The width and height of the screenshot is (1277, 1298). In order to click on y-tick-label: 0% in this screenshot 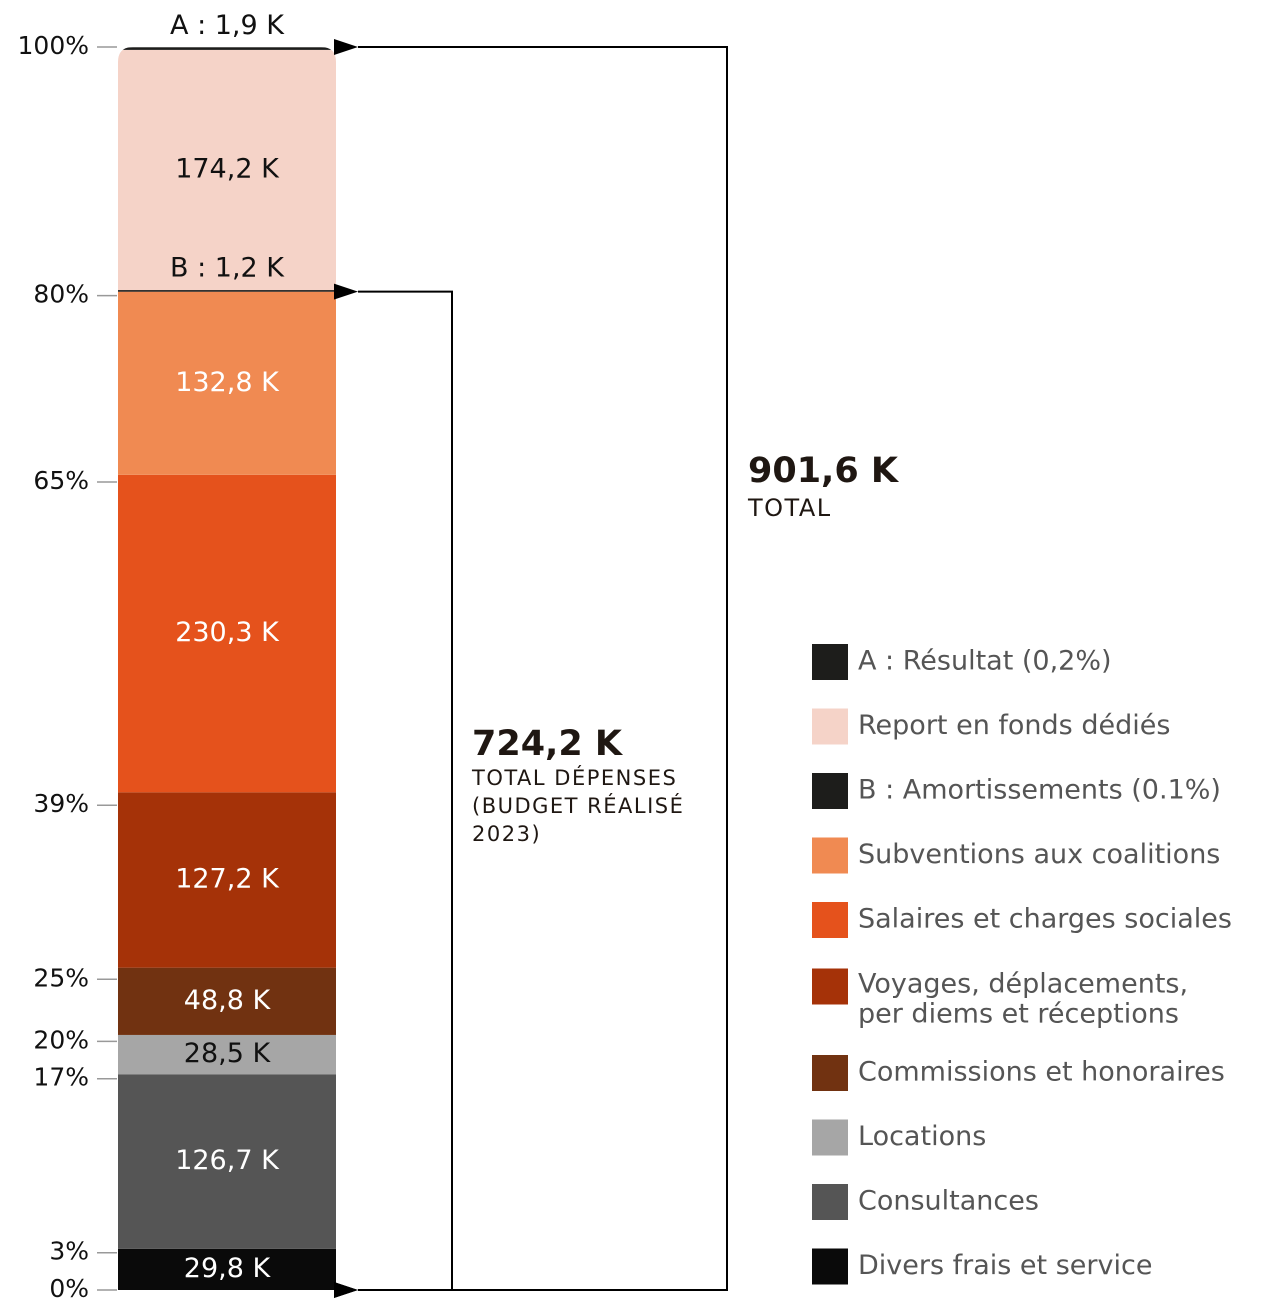, I will do `click(69, 1286)`.